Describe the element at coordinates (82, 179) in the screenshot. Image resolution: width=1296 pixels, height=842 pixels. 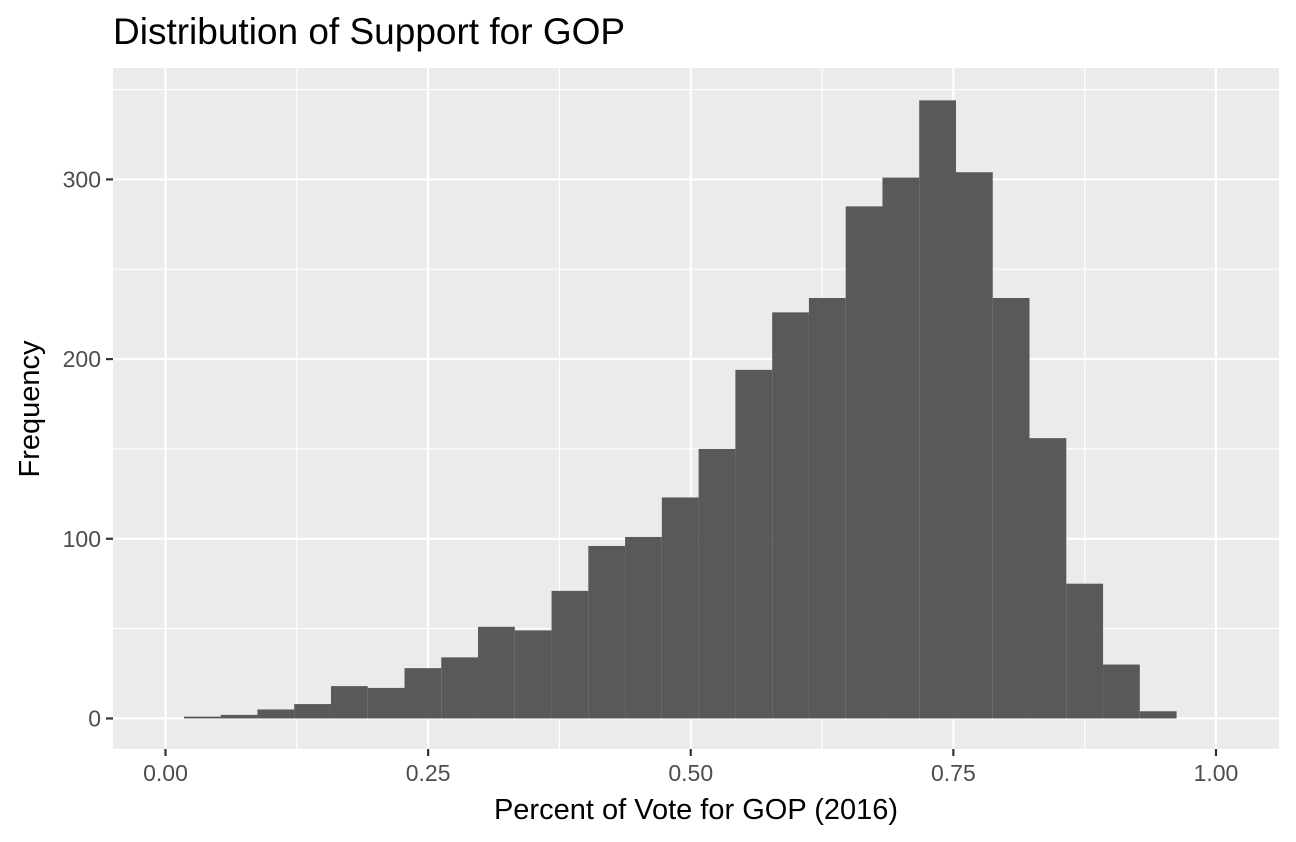
I see `y-tick-label: 300` at that location.